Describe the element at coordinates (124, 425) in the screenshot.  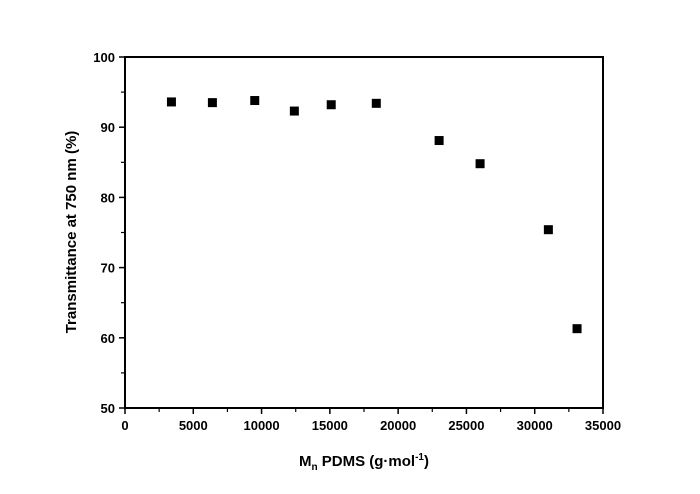
I see `x-tick-label: 0` at that location.